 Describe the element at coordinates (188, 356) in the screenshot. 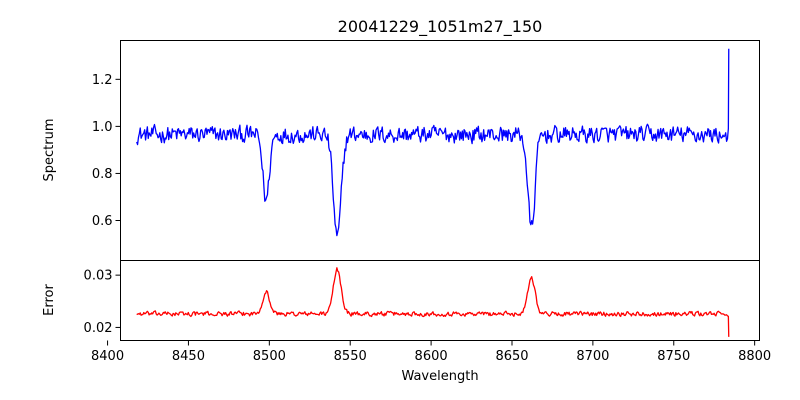

I see `x-tick-label: 8450` at that location.